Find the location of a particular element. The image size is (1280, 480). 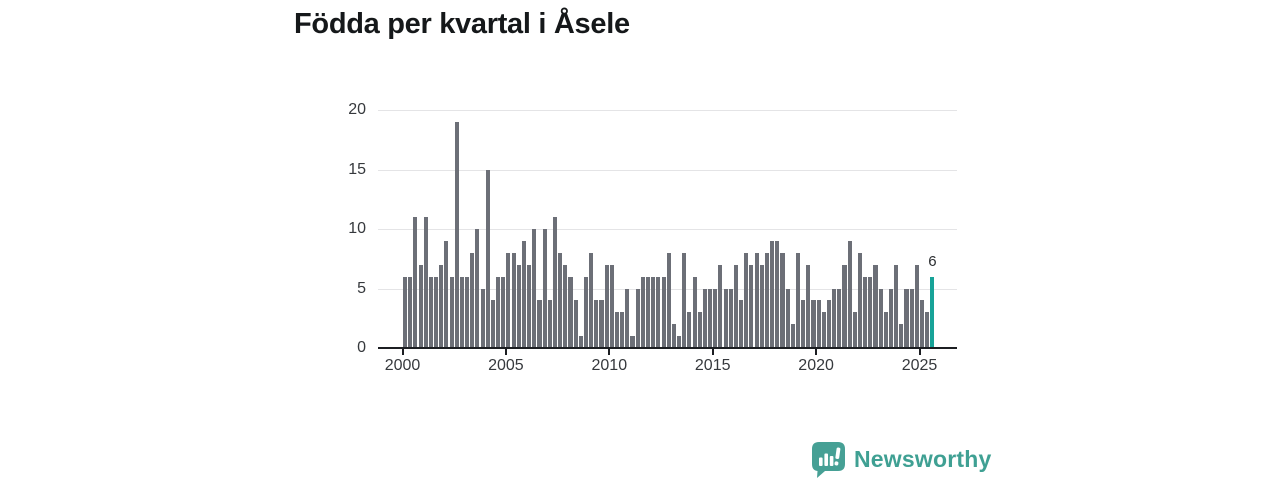

newsworthy-logo: Newsworthy is located at coordinates (901, 459).